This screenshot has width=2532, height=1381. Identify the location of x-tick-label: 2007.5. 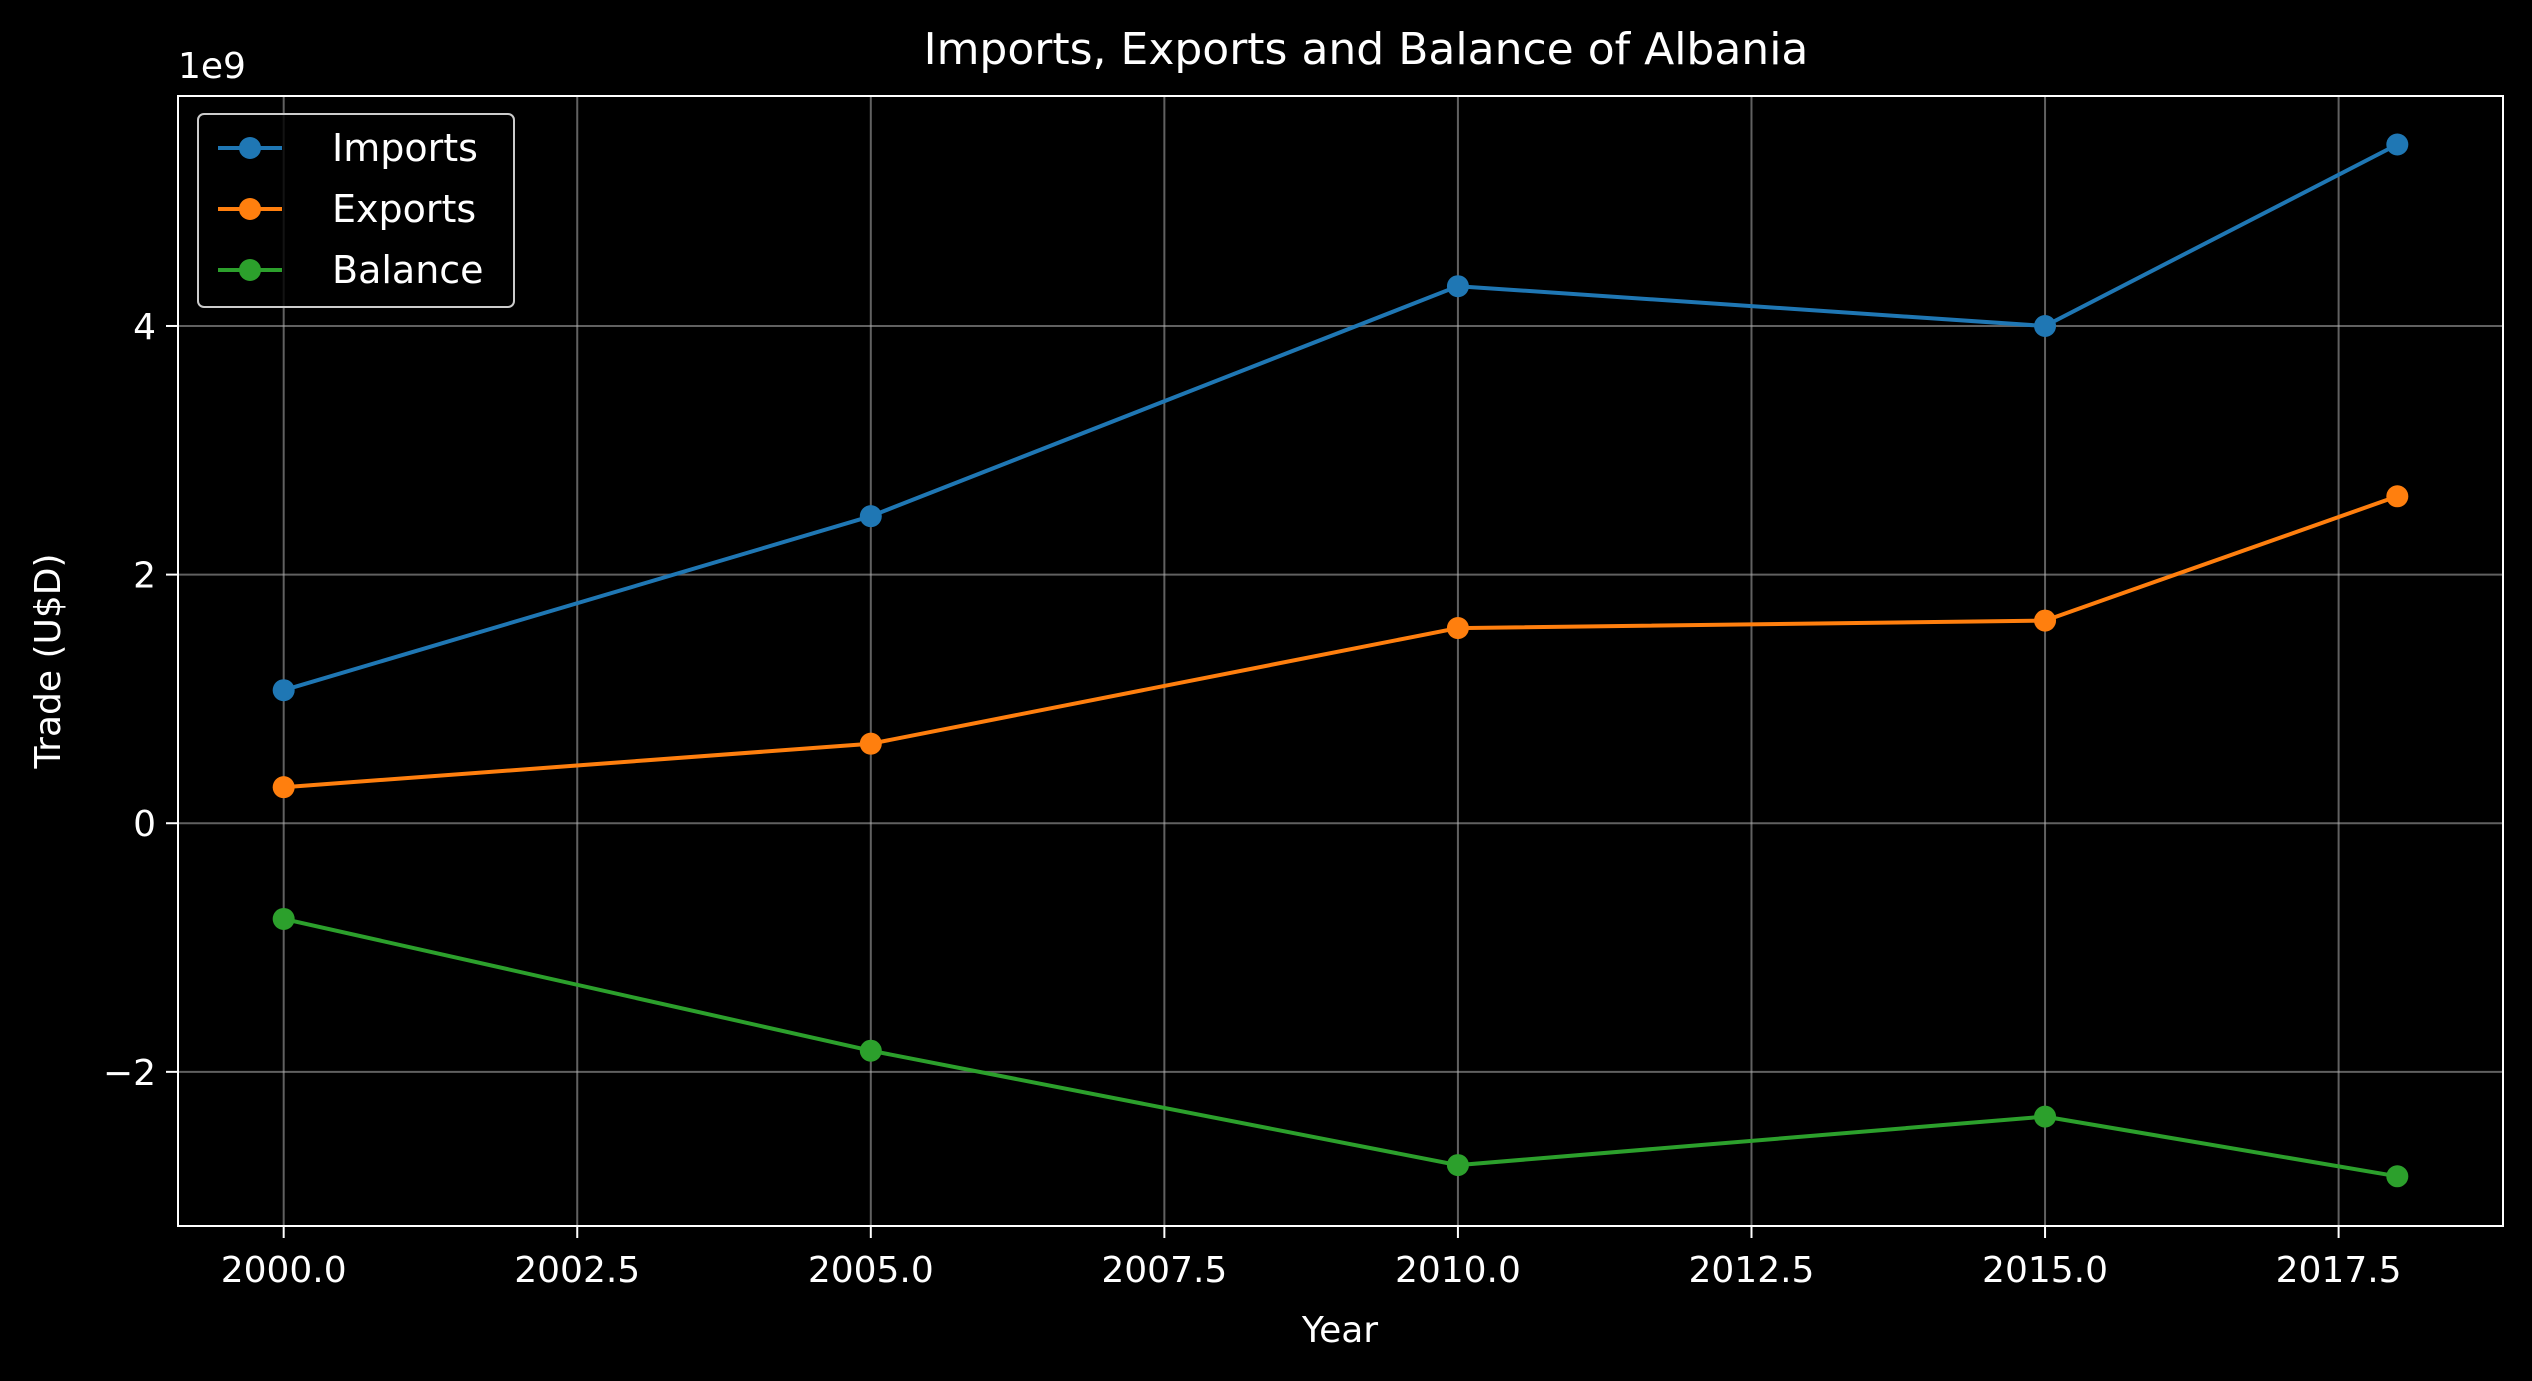
(1164, 1270).